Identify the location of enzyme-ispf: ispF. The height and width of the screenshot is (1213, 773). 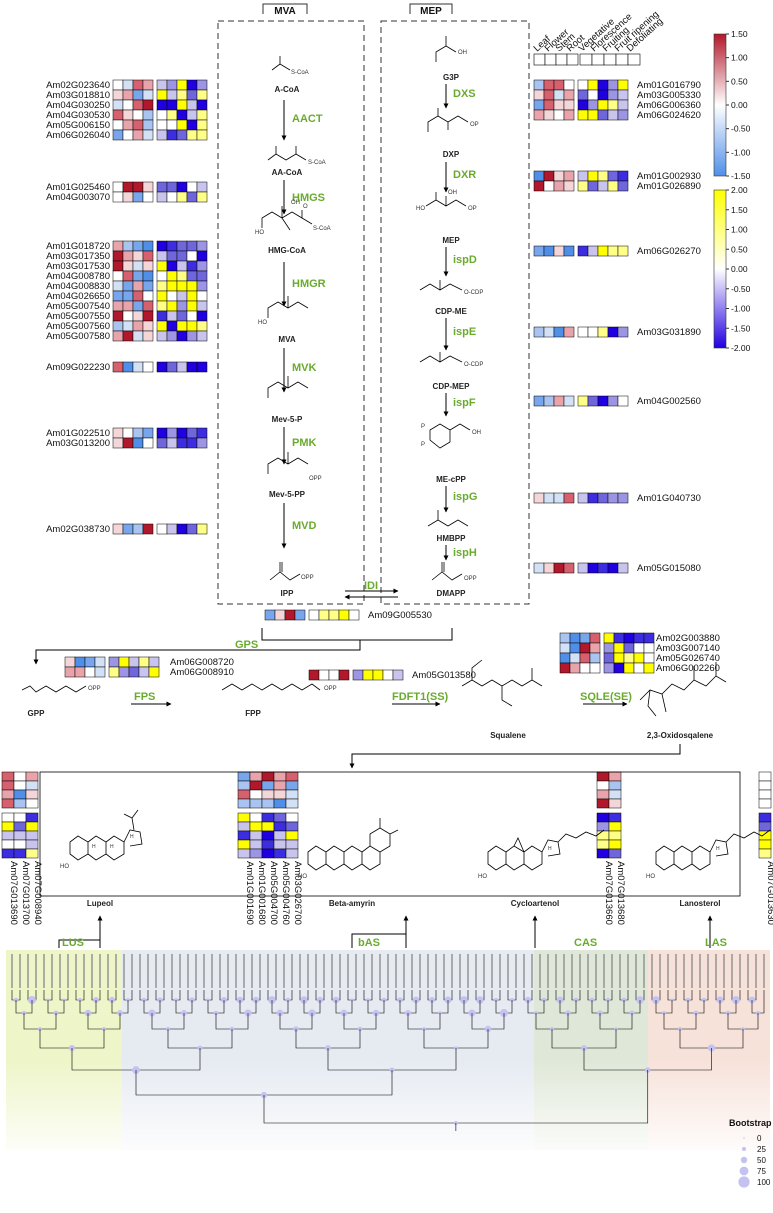
(464, 403).